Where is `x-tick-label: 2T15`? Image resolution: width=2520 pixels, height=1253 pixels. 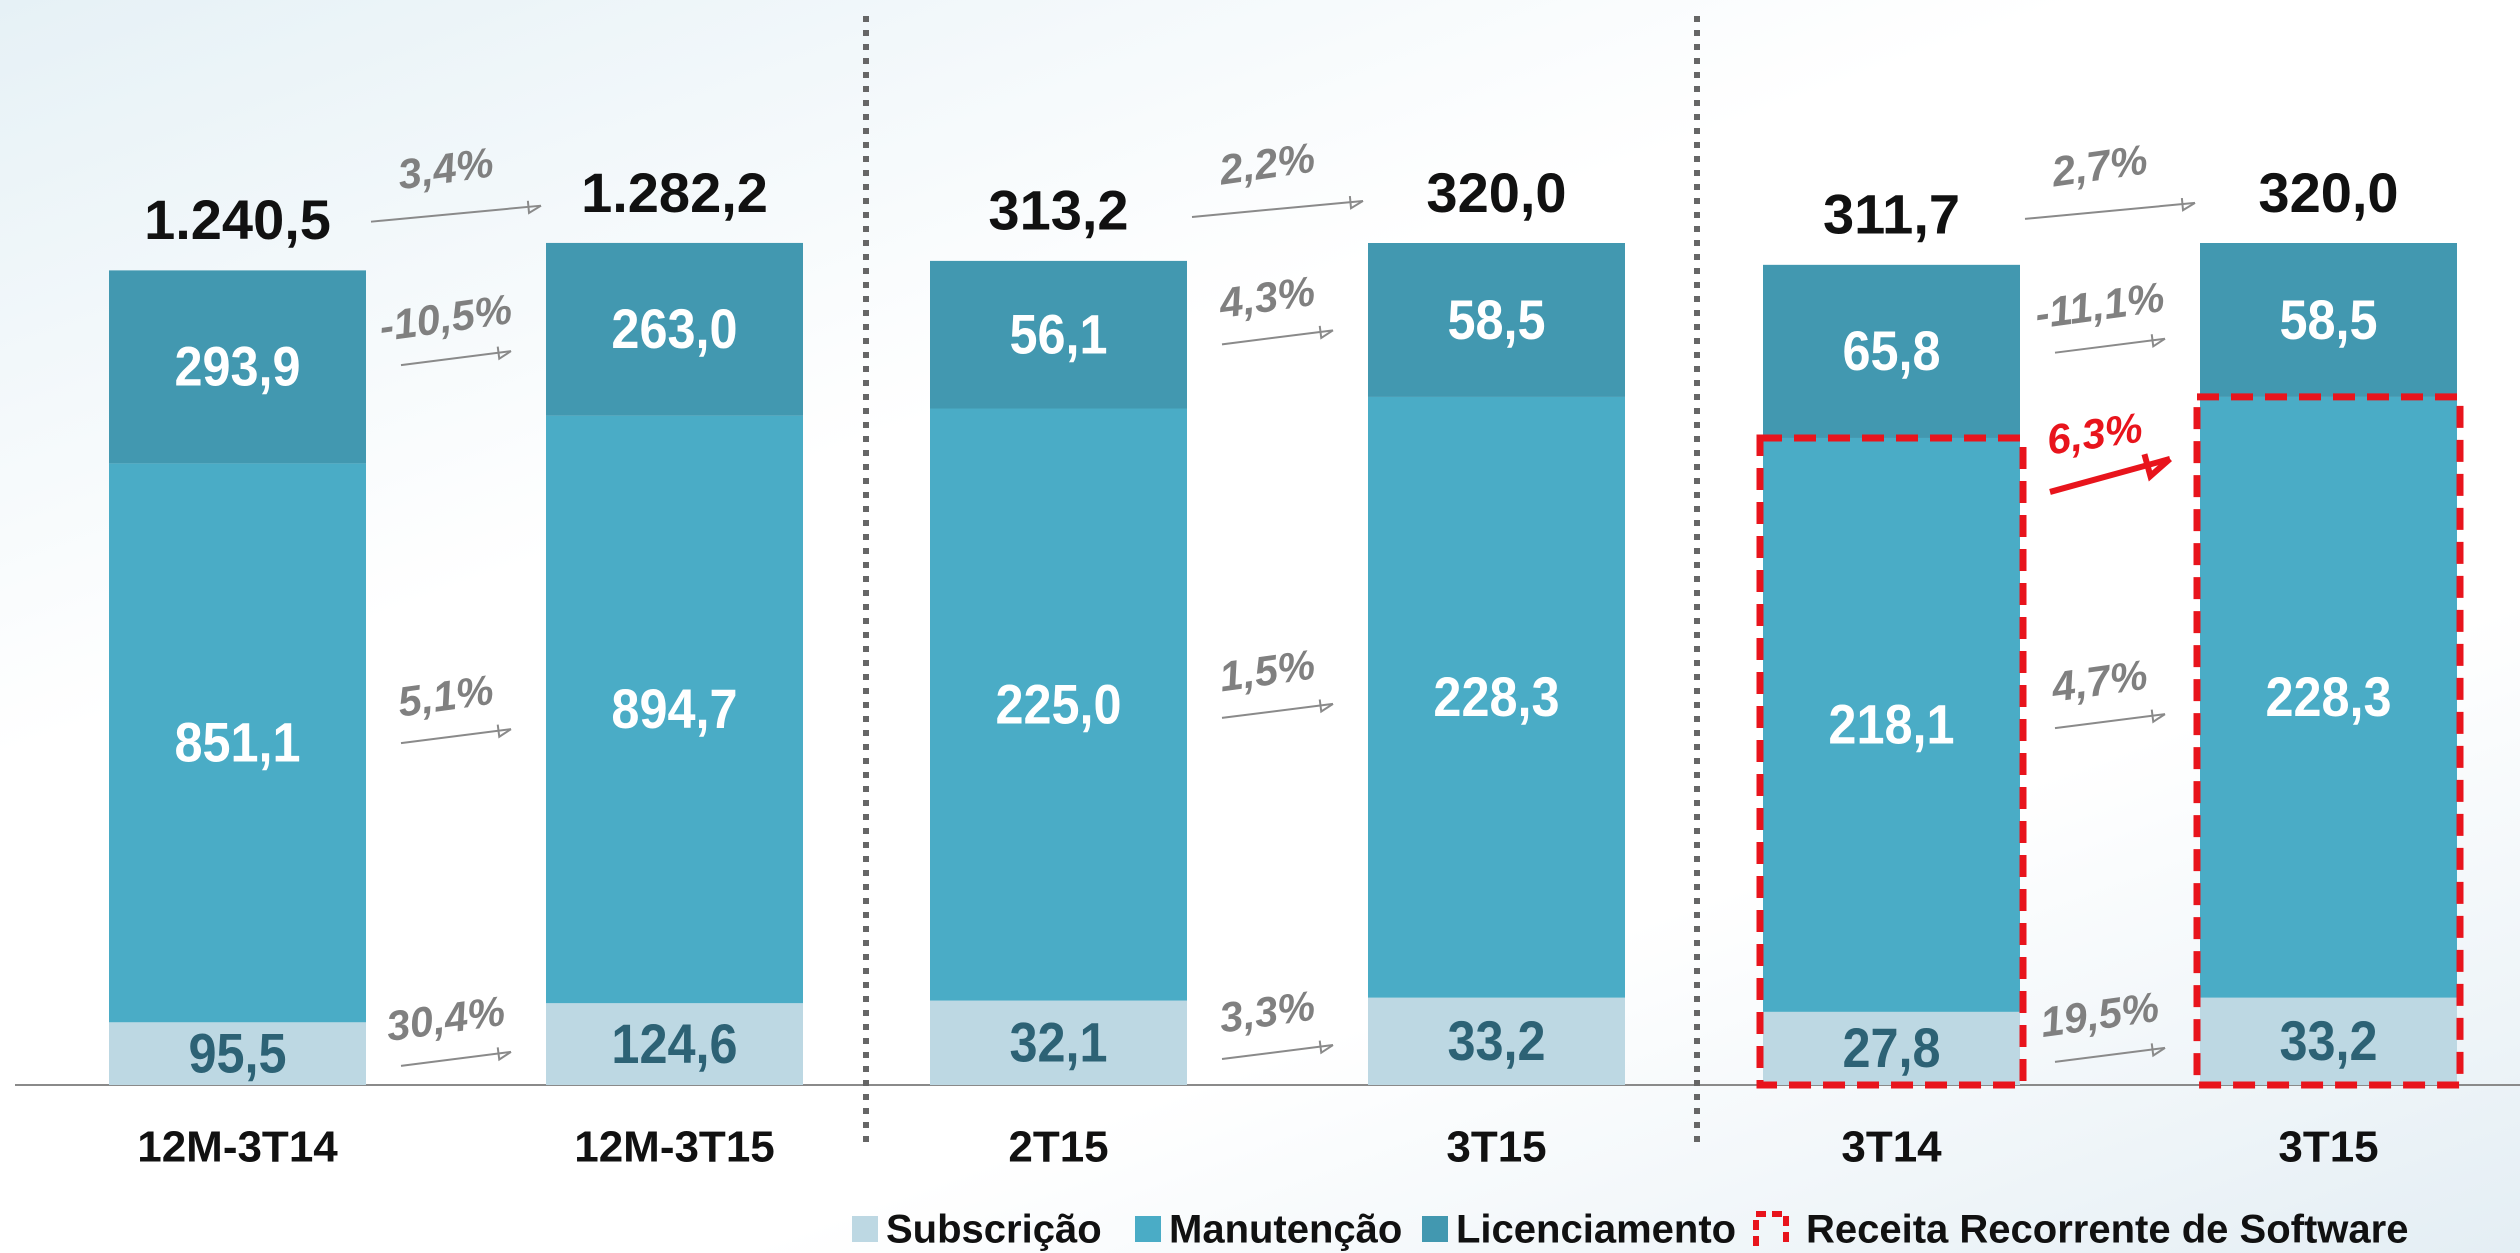 x-tick-label: 2T15 is located at coordinates (1058, 1147).